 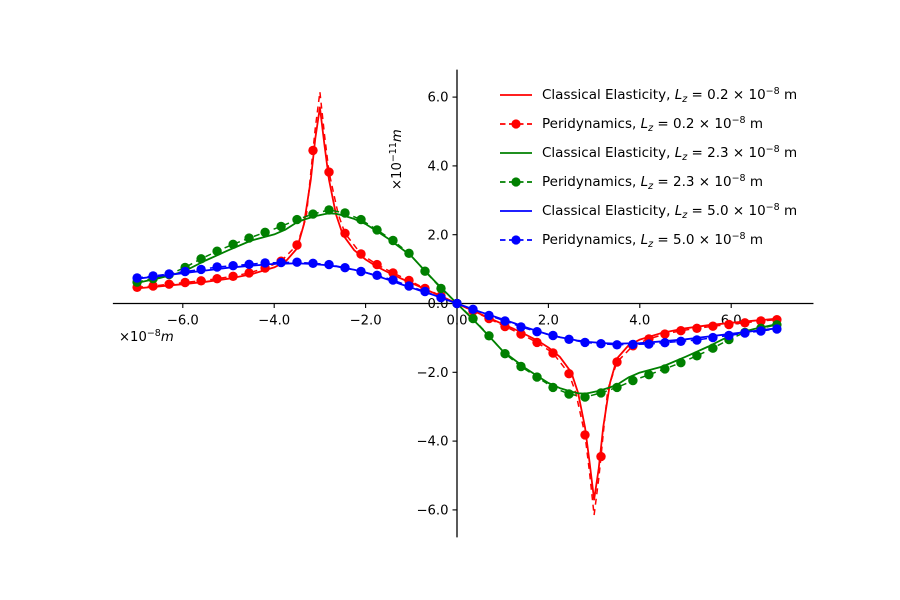 I want to click on y-tick-label: 4.0, so click(x=438, y=167).